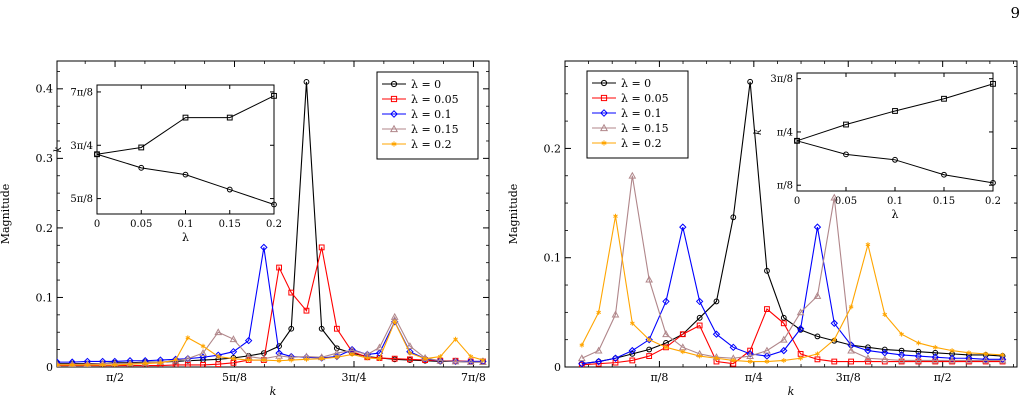 Image resolution: width=1026 pixels, height=401 pixels. What do you see at coordinates (895, 132) in the screenshot?
I see `inset-plot-frame` at bounding box center [895, 132].